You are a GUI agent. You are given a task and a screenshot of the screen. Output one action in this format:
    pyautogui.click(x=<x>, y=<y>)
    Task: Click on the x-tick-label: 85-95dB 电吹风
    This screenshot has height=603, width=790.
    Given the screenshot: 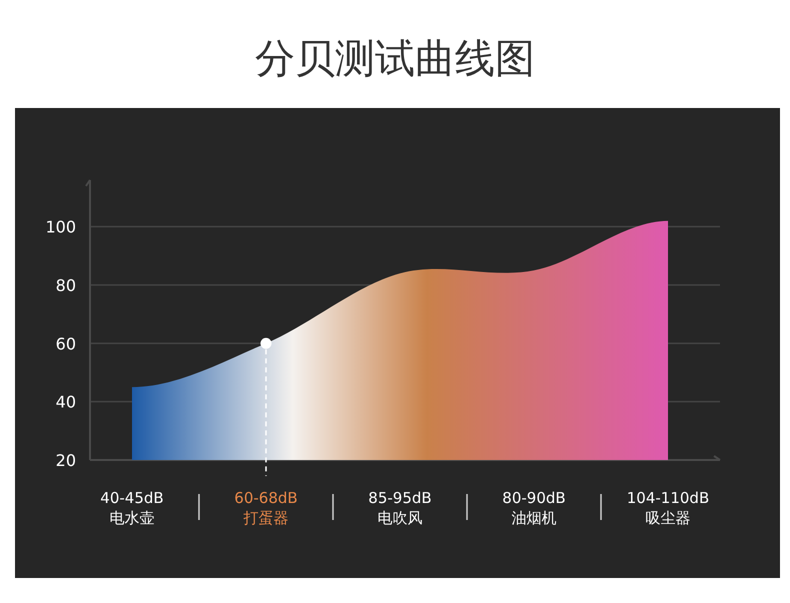 What is the action you would take?
    pyautogui.click(x=400, y=508)
    